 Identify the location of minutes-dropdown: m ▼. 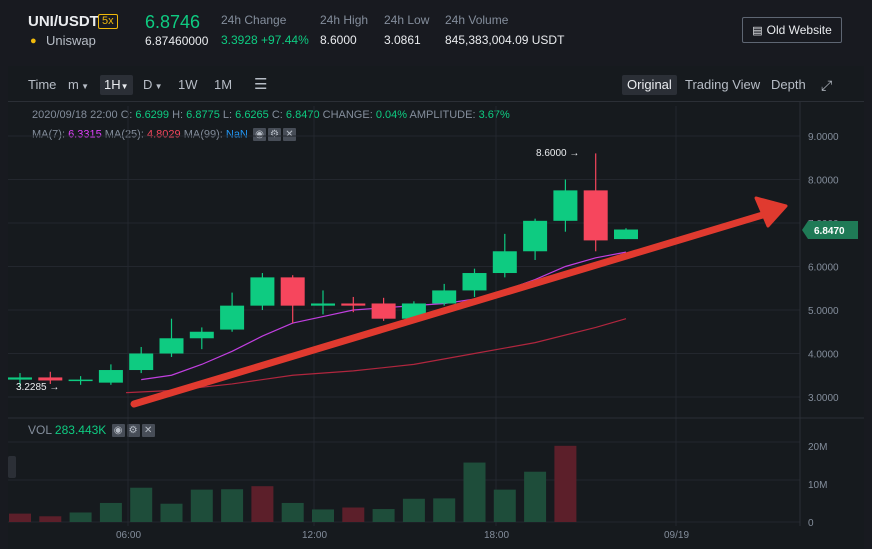
(78, 85).